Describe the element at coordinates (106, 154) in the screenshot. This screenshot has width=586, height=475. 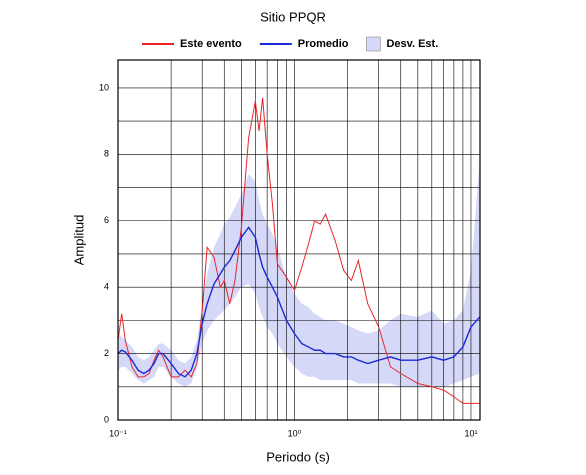
I see `y-tick-label: 8` at that location.